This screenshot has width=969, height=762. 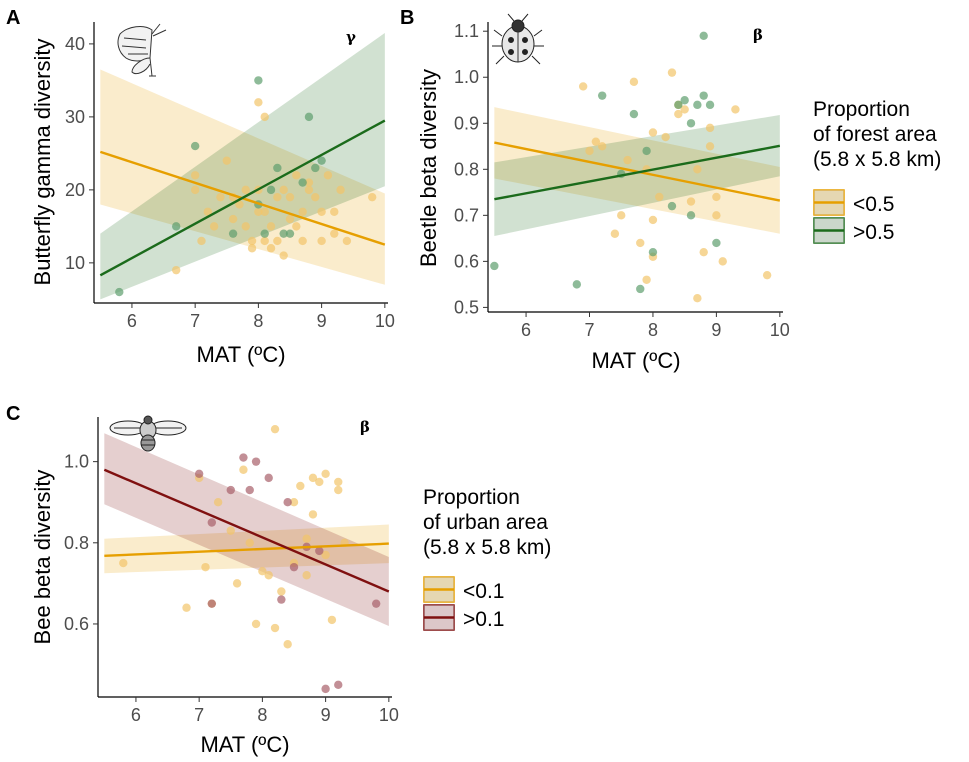 What do you see at coordinates (873, 204) in the screenshot?
I see `legend-forest-label-low: <0.5` at bounding box center [873, 204].